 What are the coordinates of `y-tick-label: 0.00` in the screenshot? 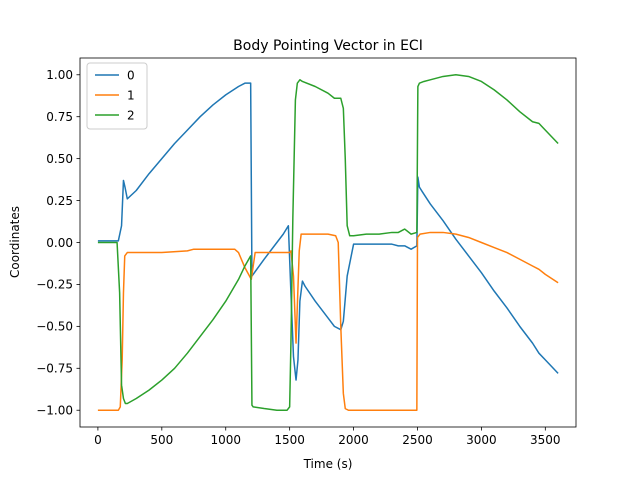 It's located at (59, 243).